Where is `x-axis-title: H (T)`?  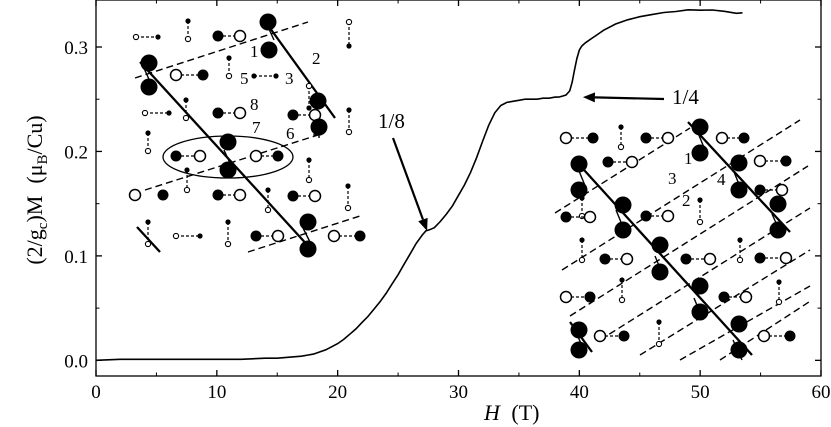
x-axis-title: H (T) is located at coordinates (511, 412).